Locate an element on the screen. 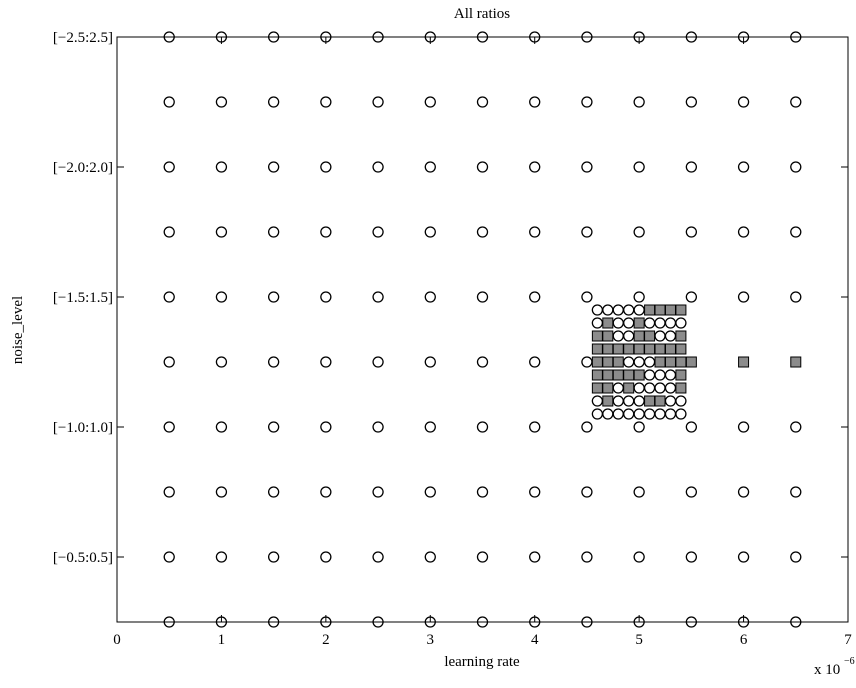 This screenshot has height=688, width=856. x-tick-label: 6 is located at coordinates (744, 640).